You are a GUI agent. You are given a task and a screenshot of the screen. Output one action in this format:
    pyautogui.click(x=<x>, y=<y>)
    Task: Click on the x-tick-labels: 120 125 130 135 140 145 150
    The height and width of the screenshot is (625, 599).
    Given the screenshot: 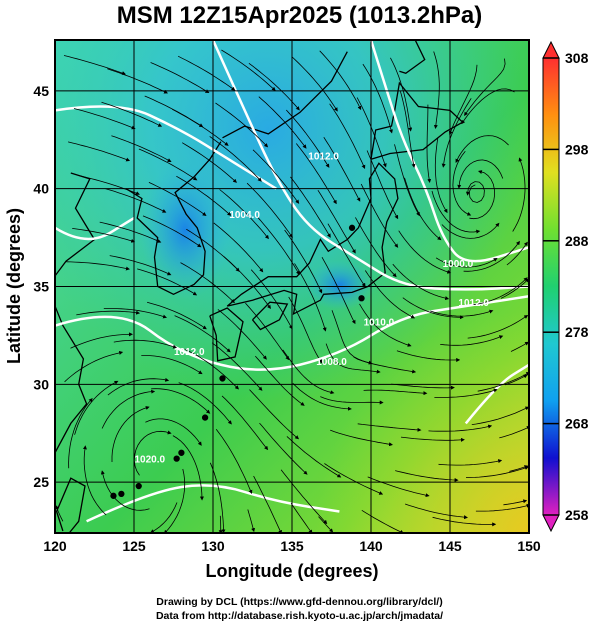 What is the action you would take?
    pyautogui.click(x=292, y=546)
    